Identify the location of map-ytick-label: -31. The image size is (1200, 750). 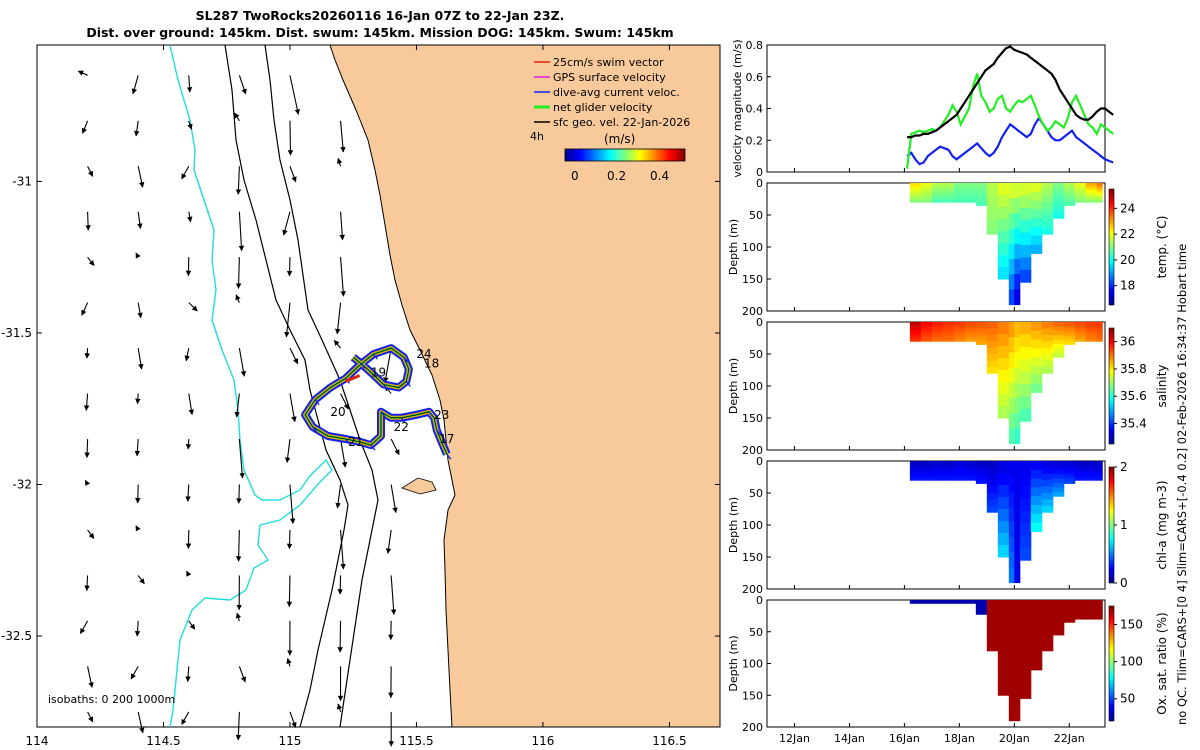
(22, 181).